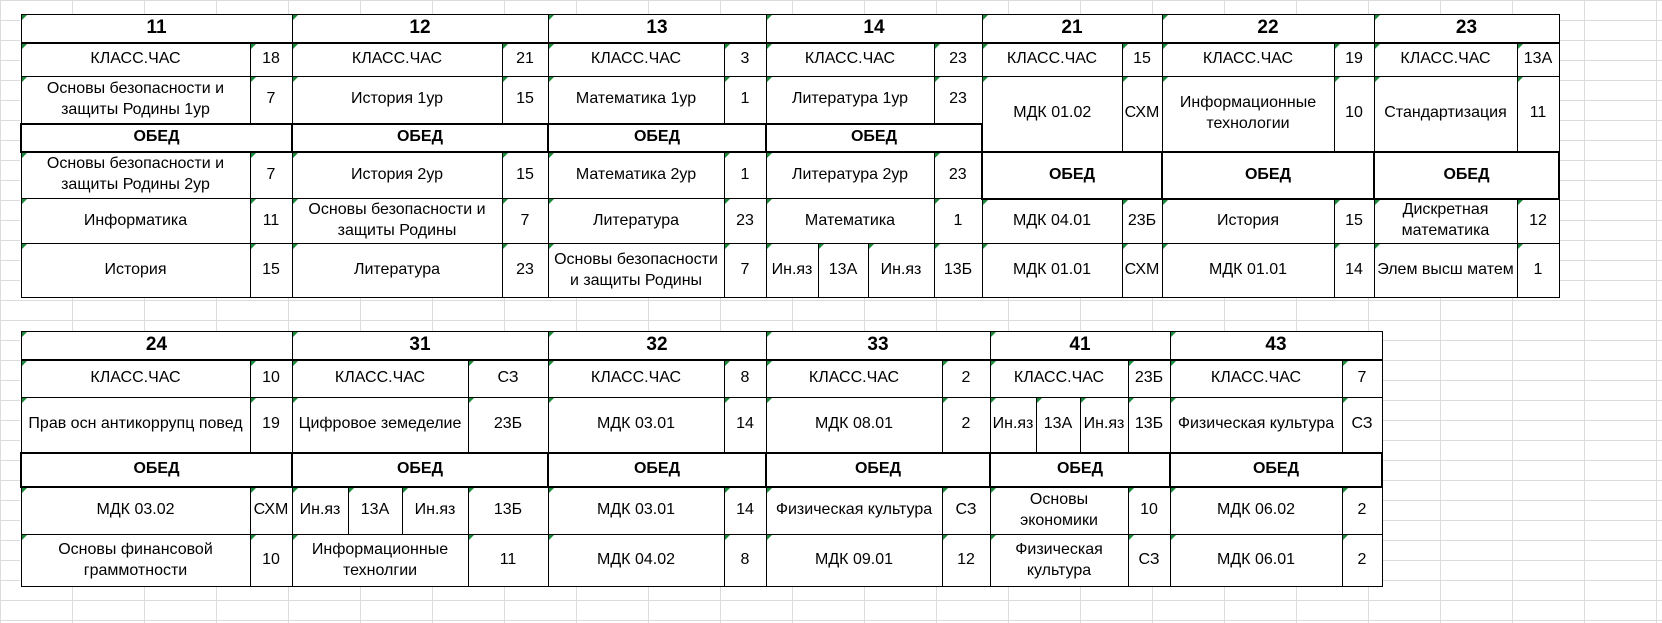  Describe the element at coordinates (850, 175) in the screenshot. I see `subject-cell: Литература 2ур` at that location.